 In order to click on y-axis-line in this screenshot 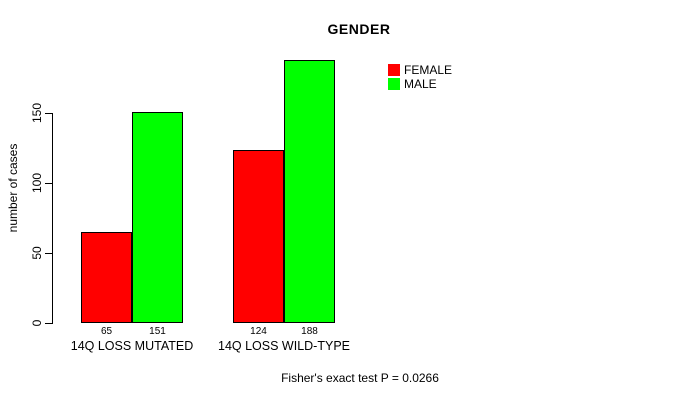, I will do `click(52, 218)`.